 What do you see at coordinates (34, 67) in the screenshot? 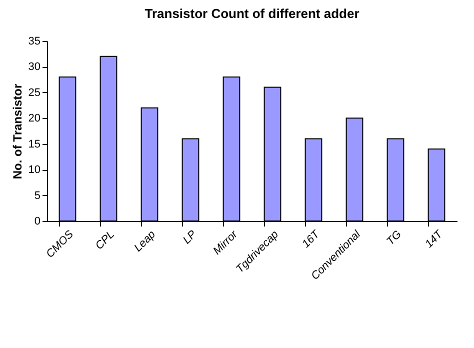
I see `y-tick-label: 30` at bounding box center [34, 67].